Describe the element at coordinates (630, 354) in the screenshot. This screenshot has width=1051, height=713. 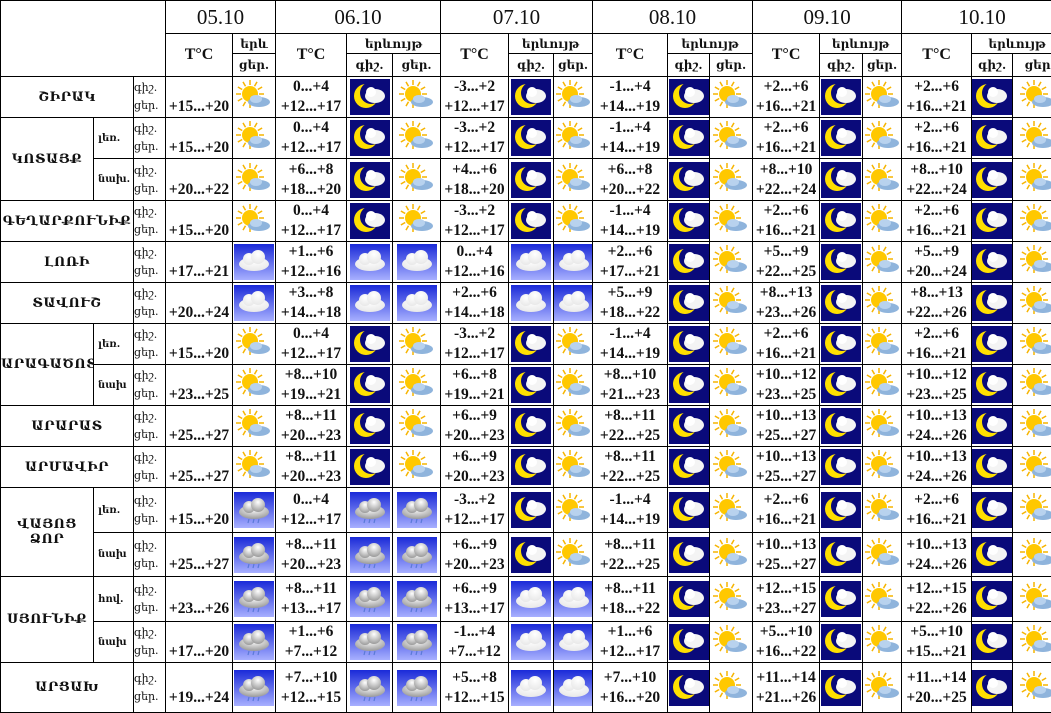
I see `day-temperature: +14...+19` at that location.